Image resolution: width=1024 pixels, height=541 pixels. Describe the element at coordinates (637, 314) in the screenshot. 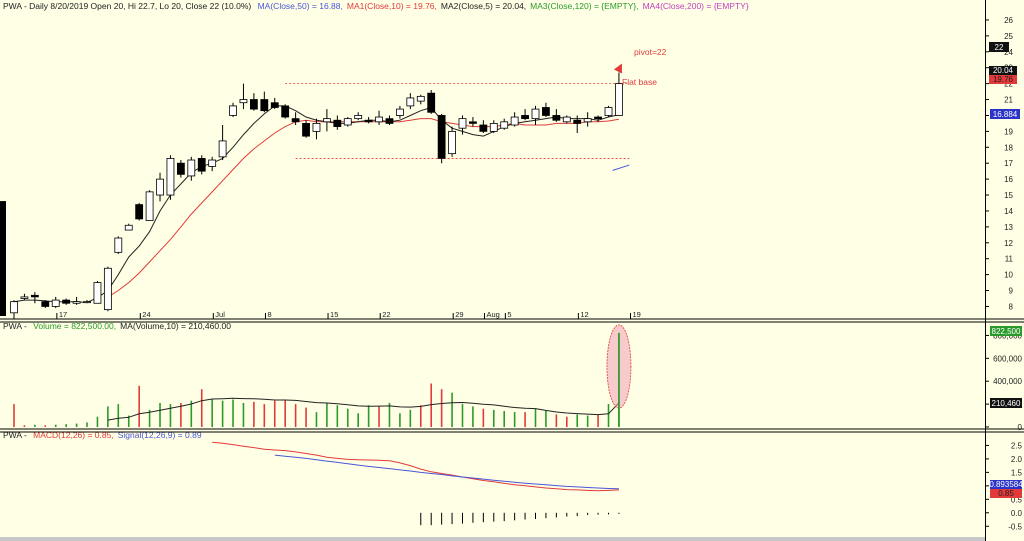

I see `date-tick-label: 19` at that location.